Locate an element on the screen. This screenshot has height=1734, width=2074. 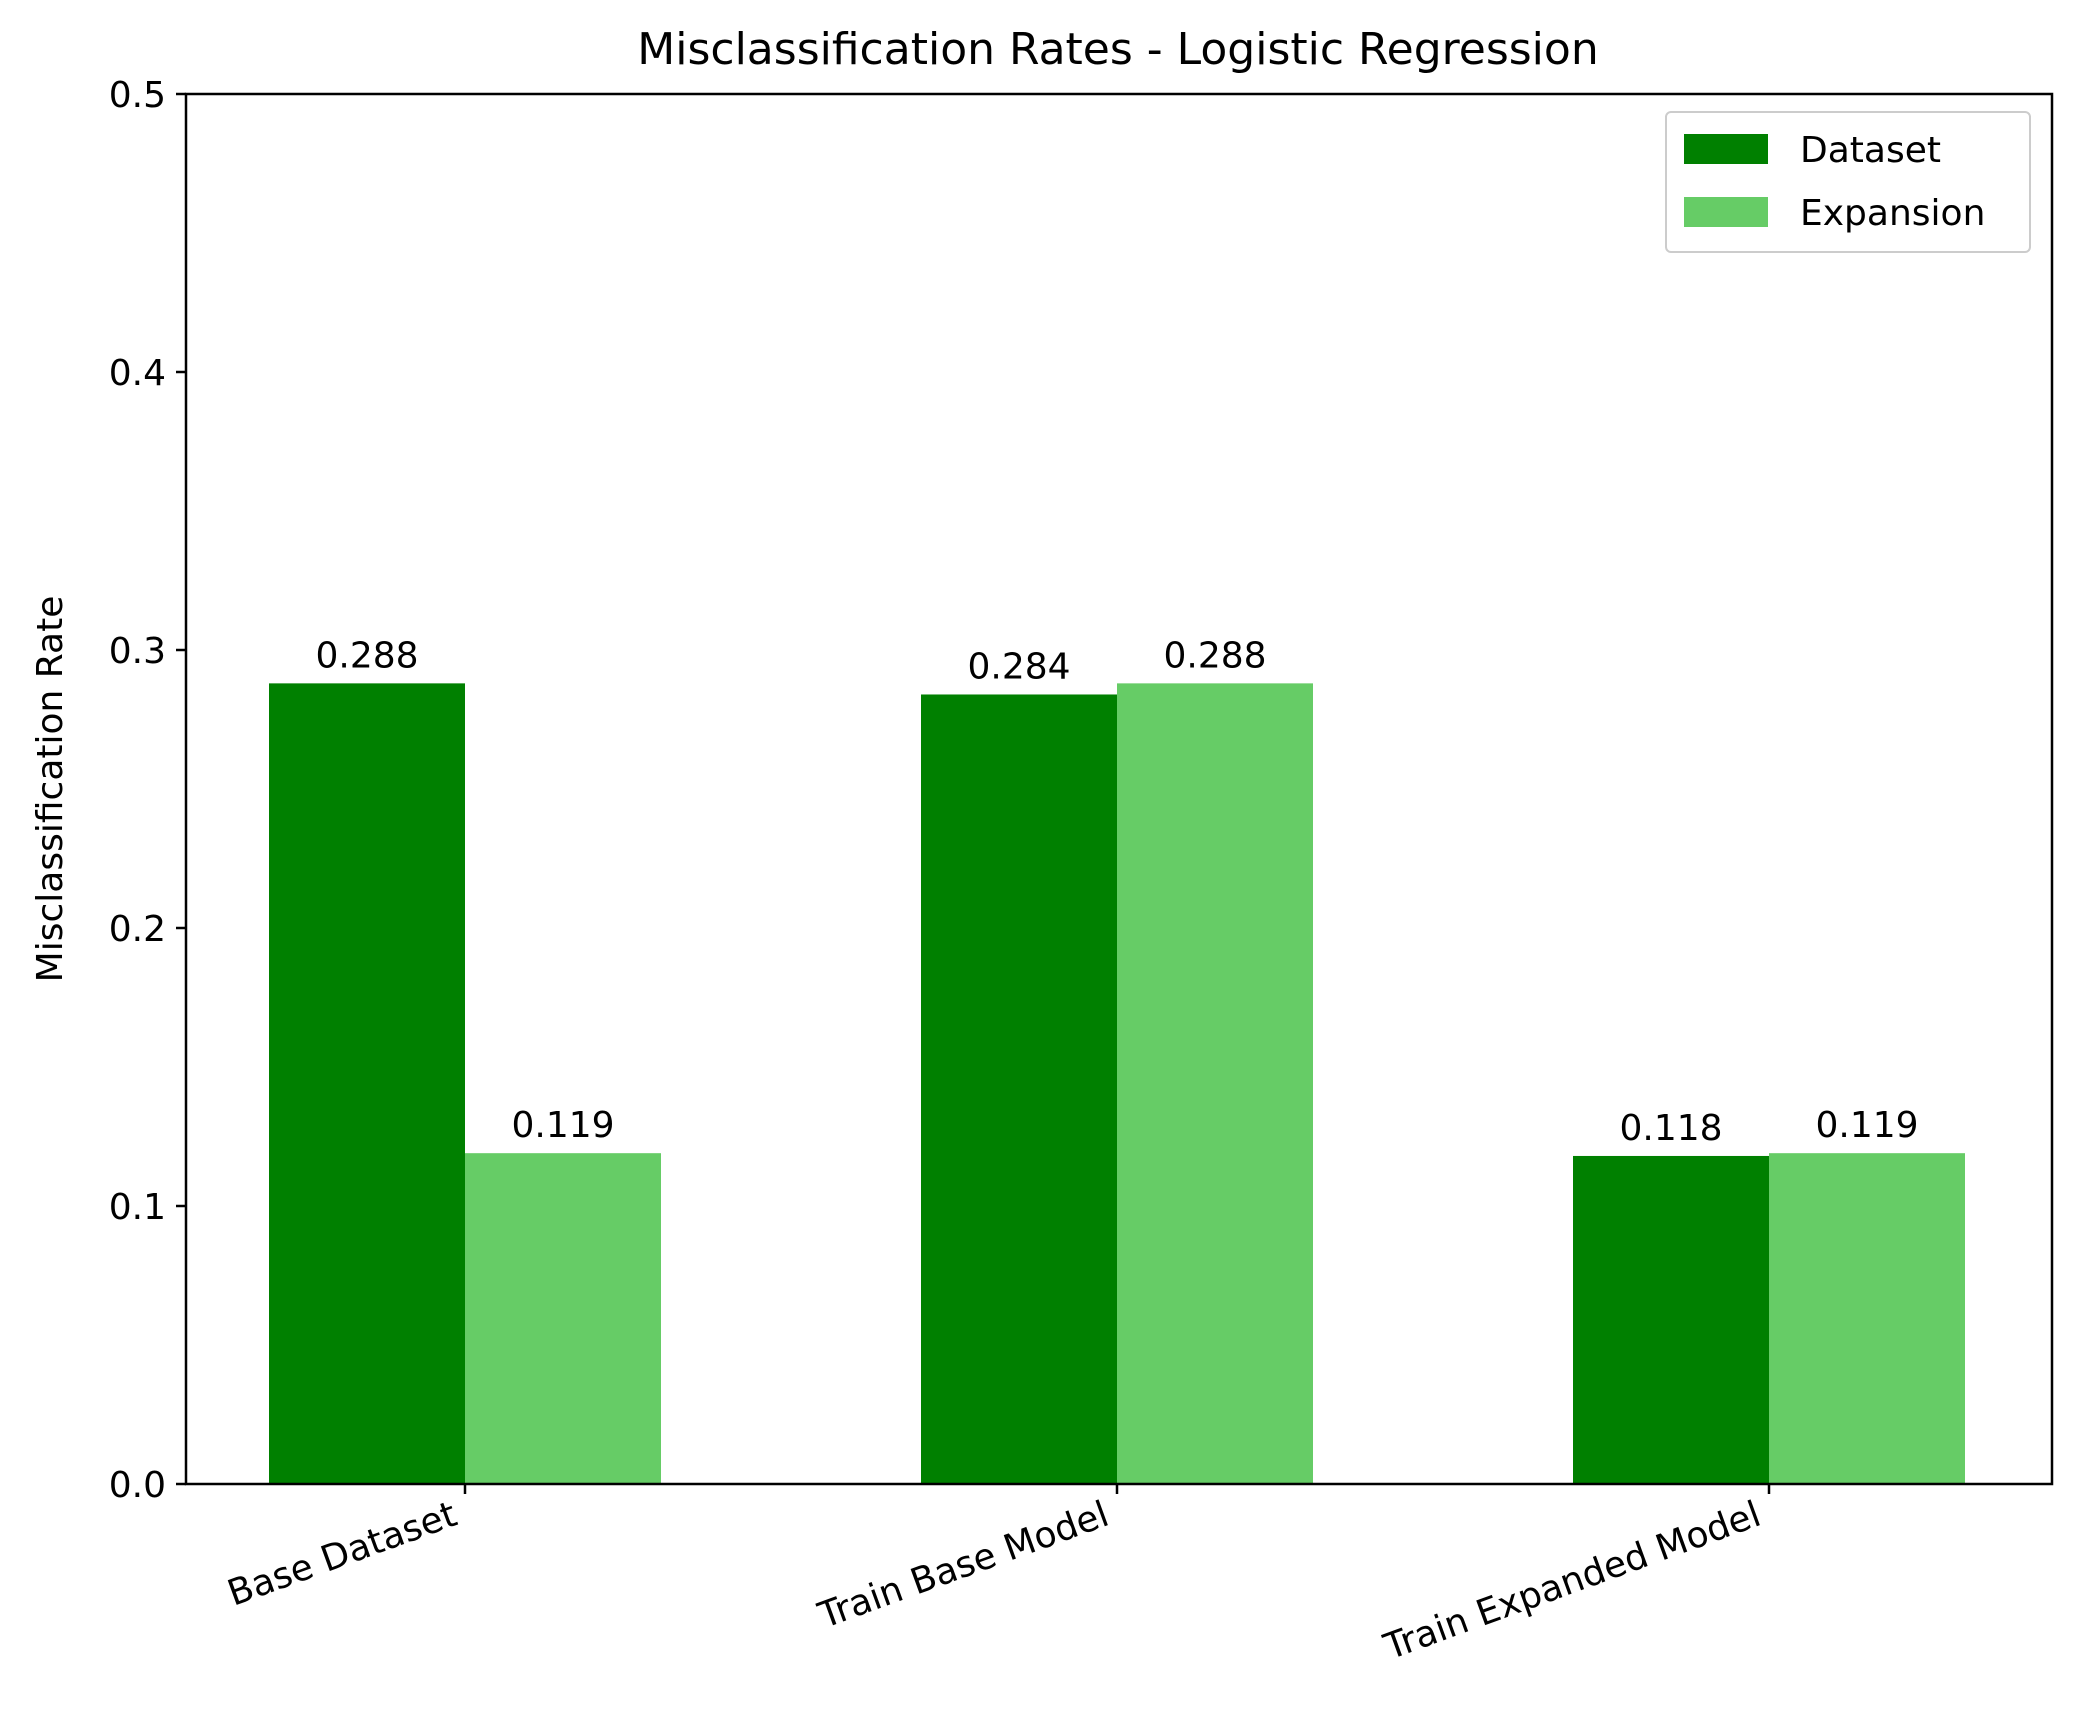
y-tick-label: 0.1 is located at coordinates (137, 1207).